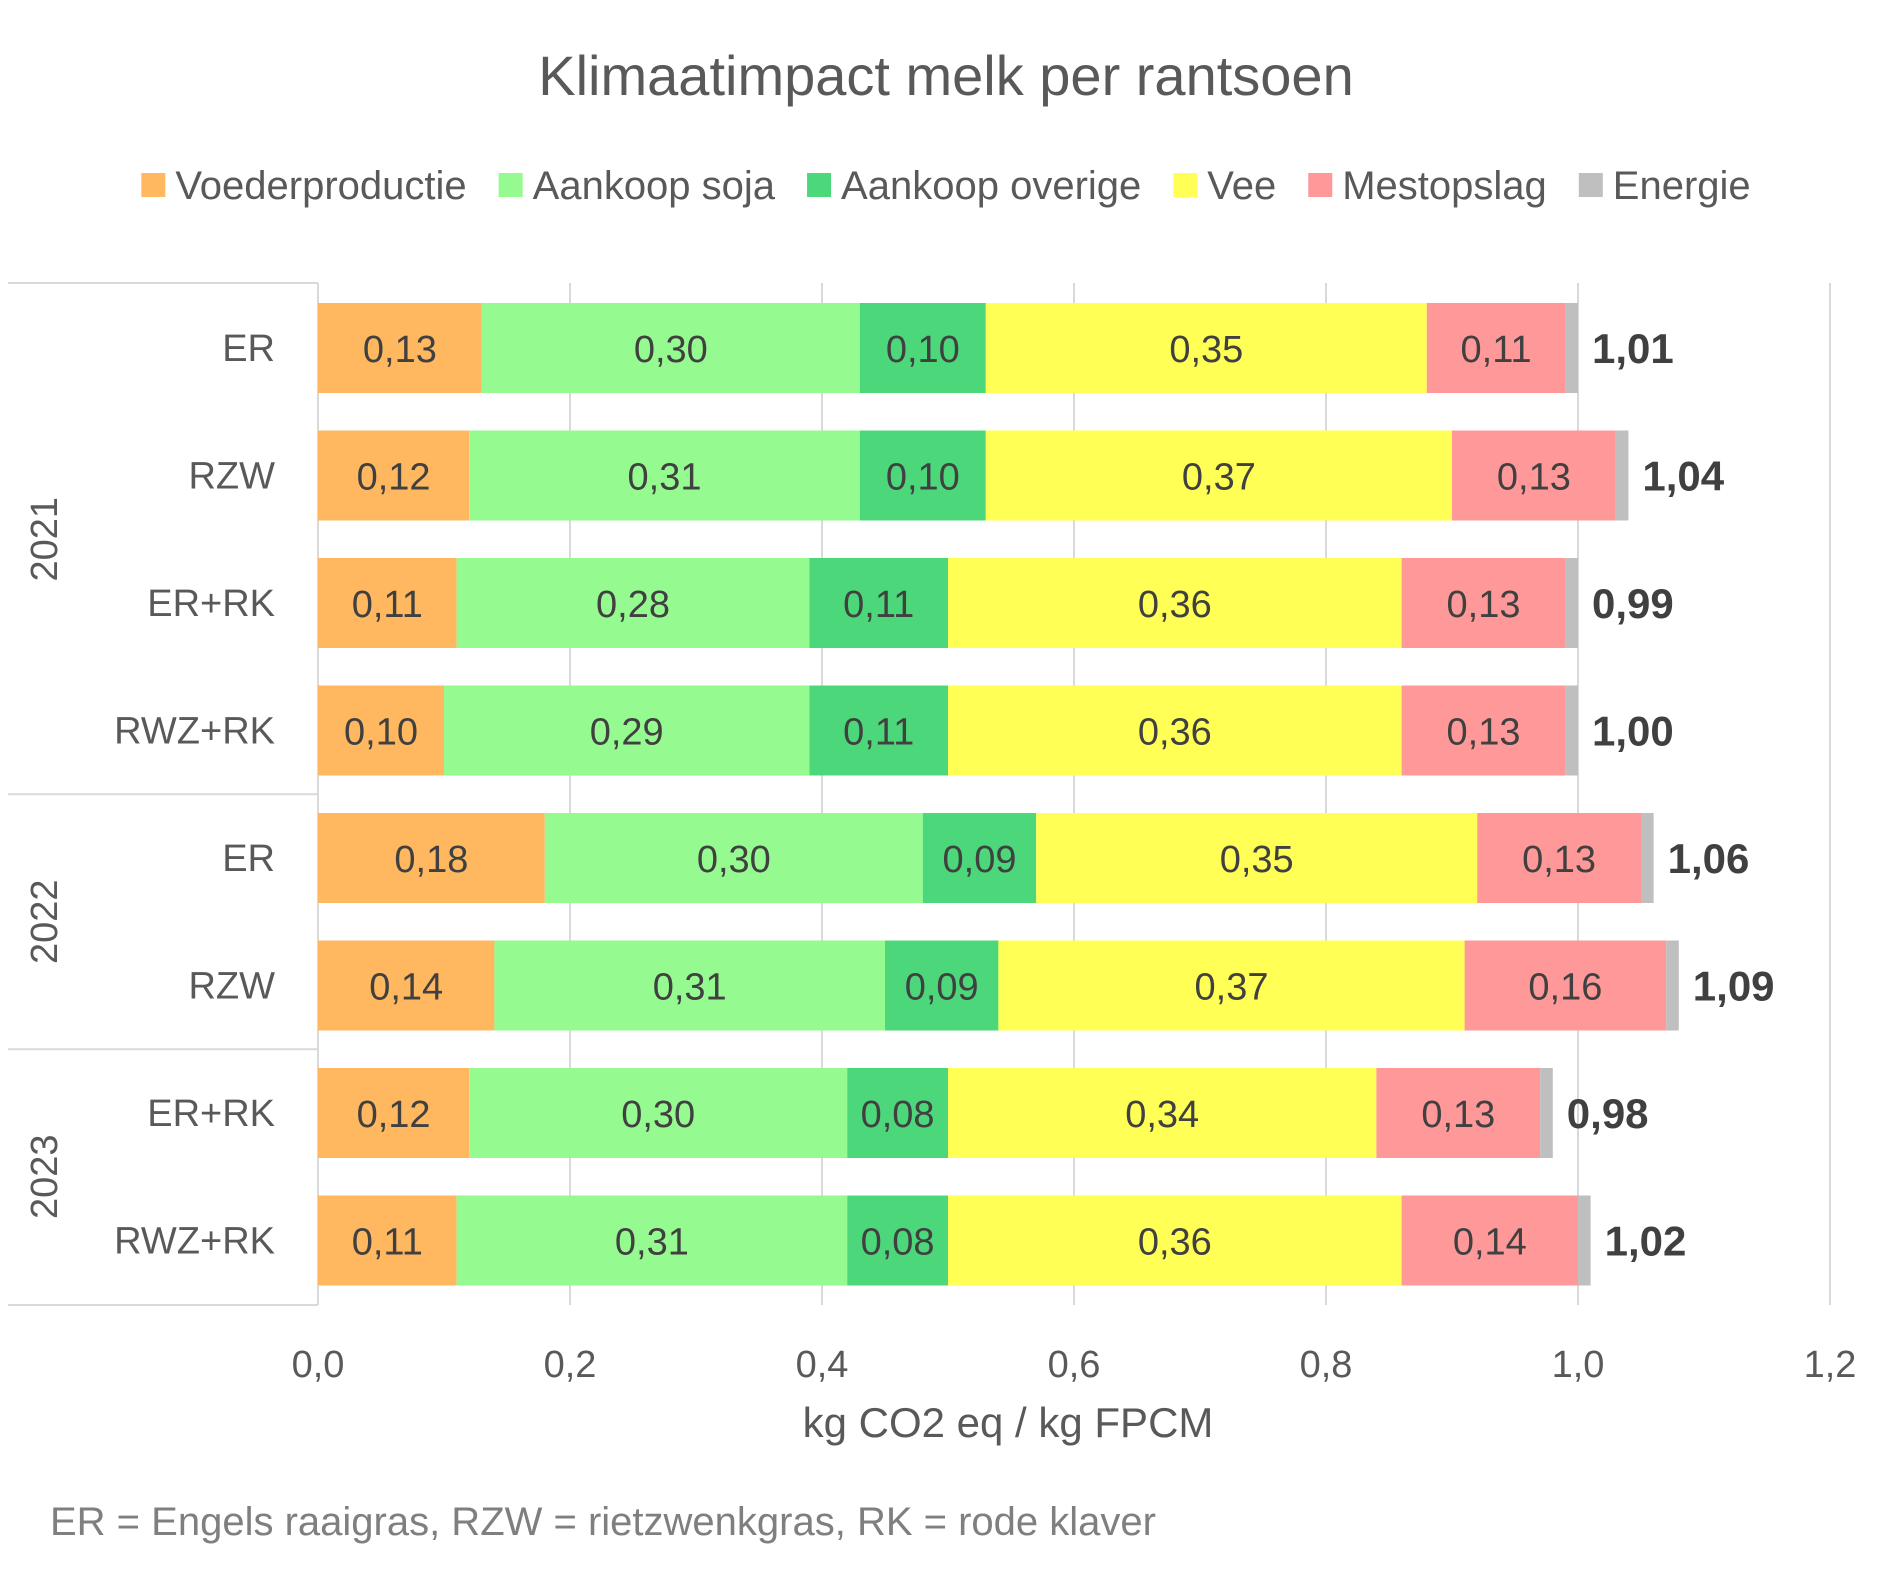  I want to click on total-label: 1,09, so click(1734, 986).